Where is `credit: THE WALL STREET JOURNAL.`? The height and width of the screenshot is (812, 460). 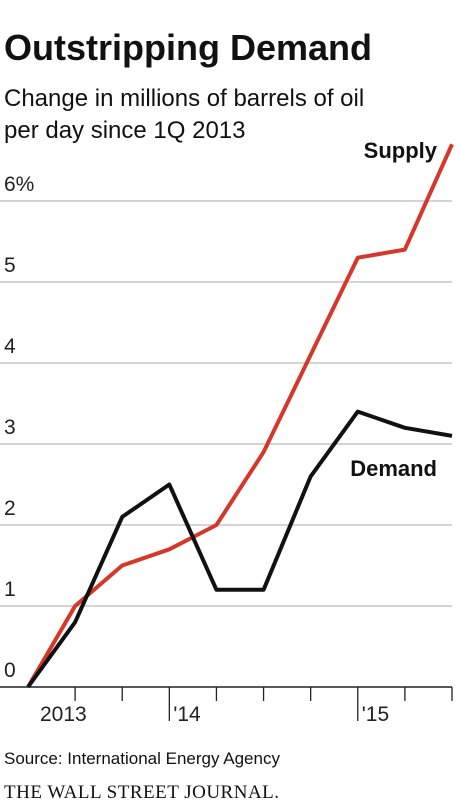 credit: THE WALL STREET JOURNAL. is located at coordinates (142, 792).